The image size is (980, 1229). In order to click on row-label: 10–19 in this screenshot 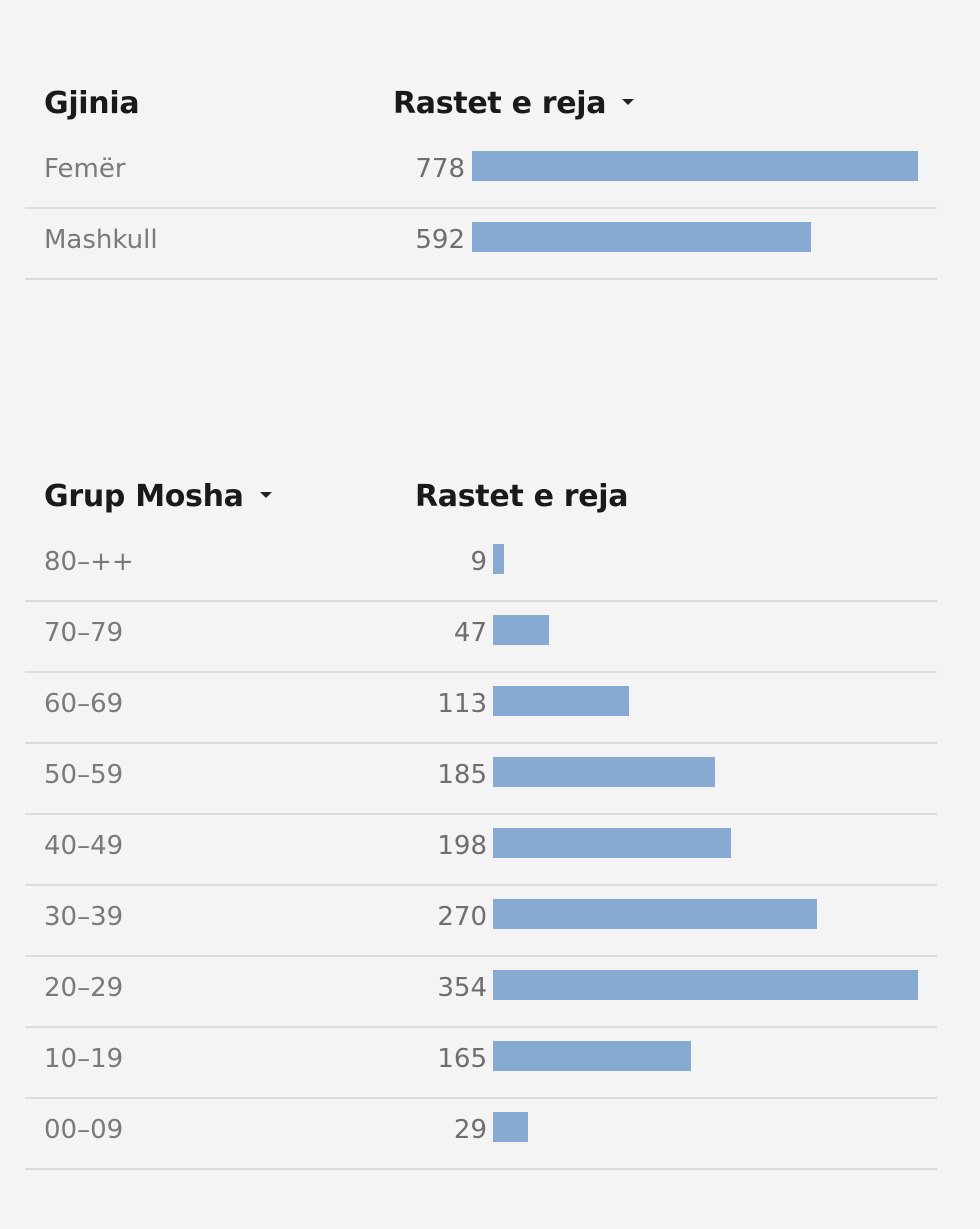, I will do `click(84, 1059)`.